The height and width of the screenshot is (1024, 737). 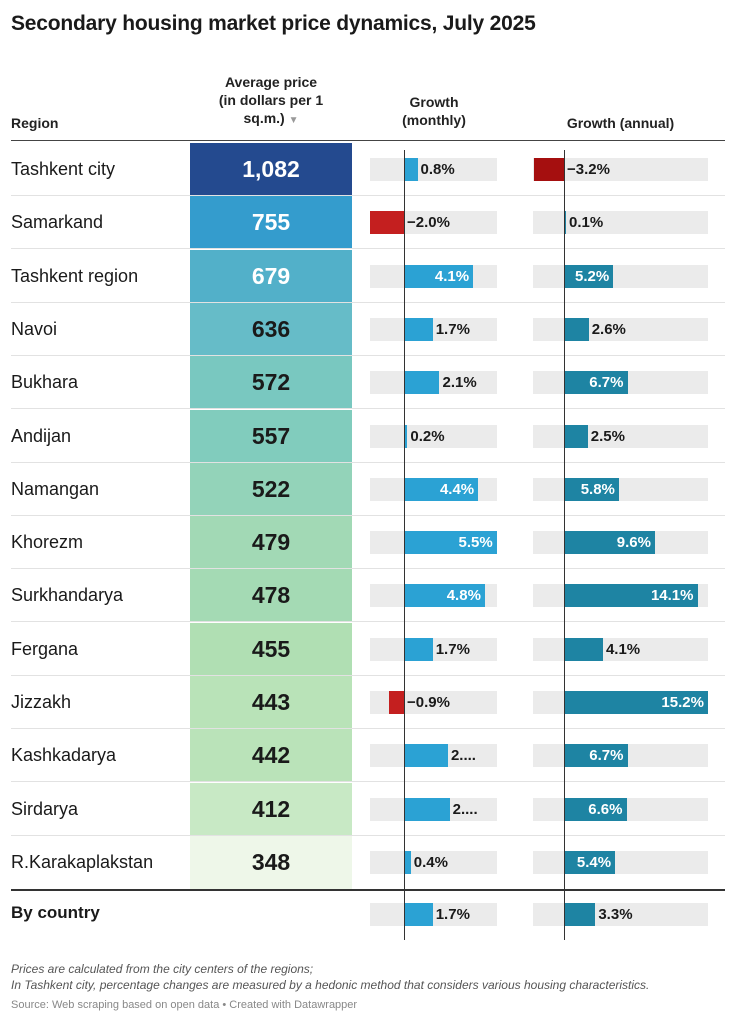 I want to click on value-label: 6.7%, so click(x=606, y=756).